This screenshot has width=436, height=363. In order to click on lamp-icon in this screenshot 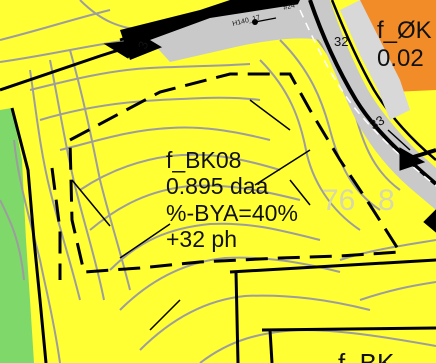, I will do `click(264, 21)`.